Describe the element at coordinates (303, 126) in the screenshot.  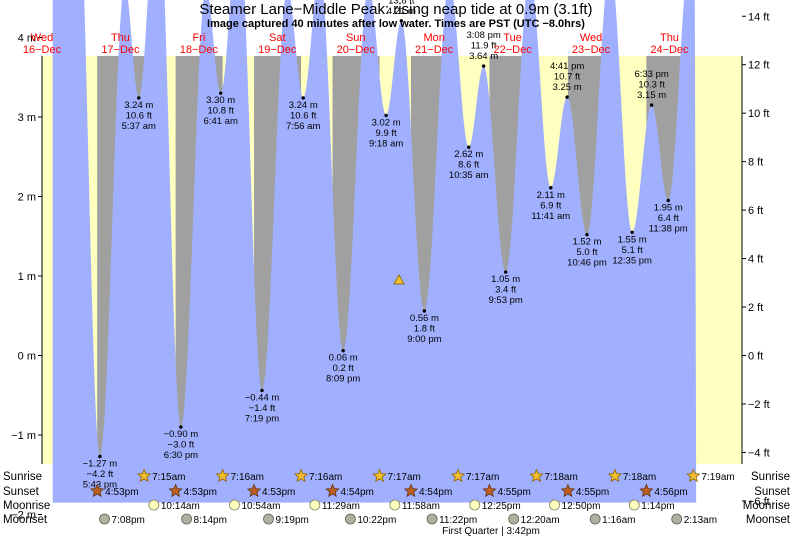
I see `extremum-text: 7:56 am` at that location.